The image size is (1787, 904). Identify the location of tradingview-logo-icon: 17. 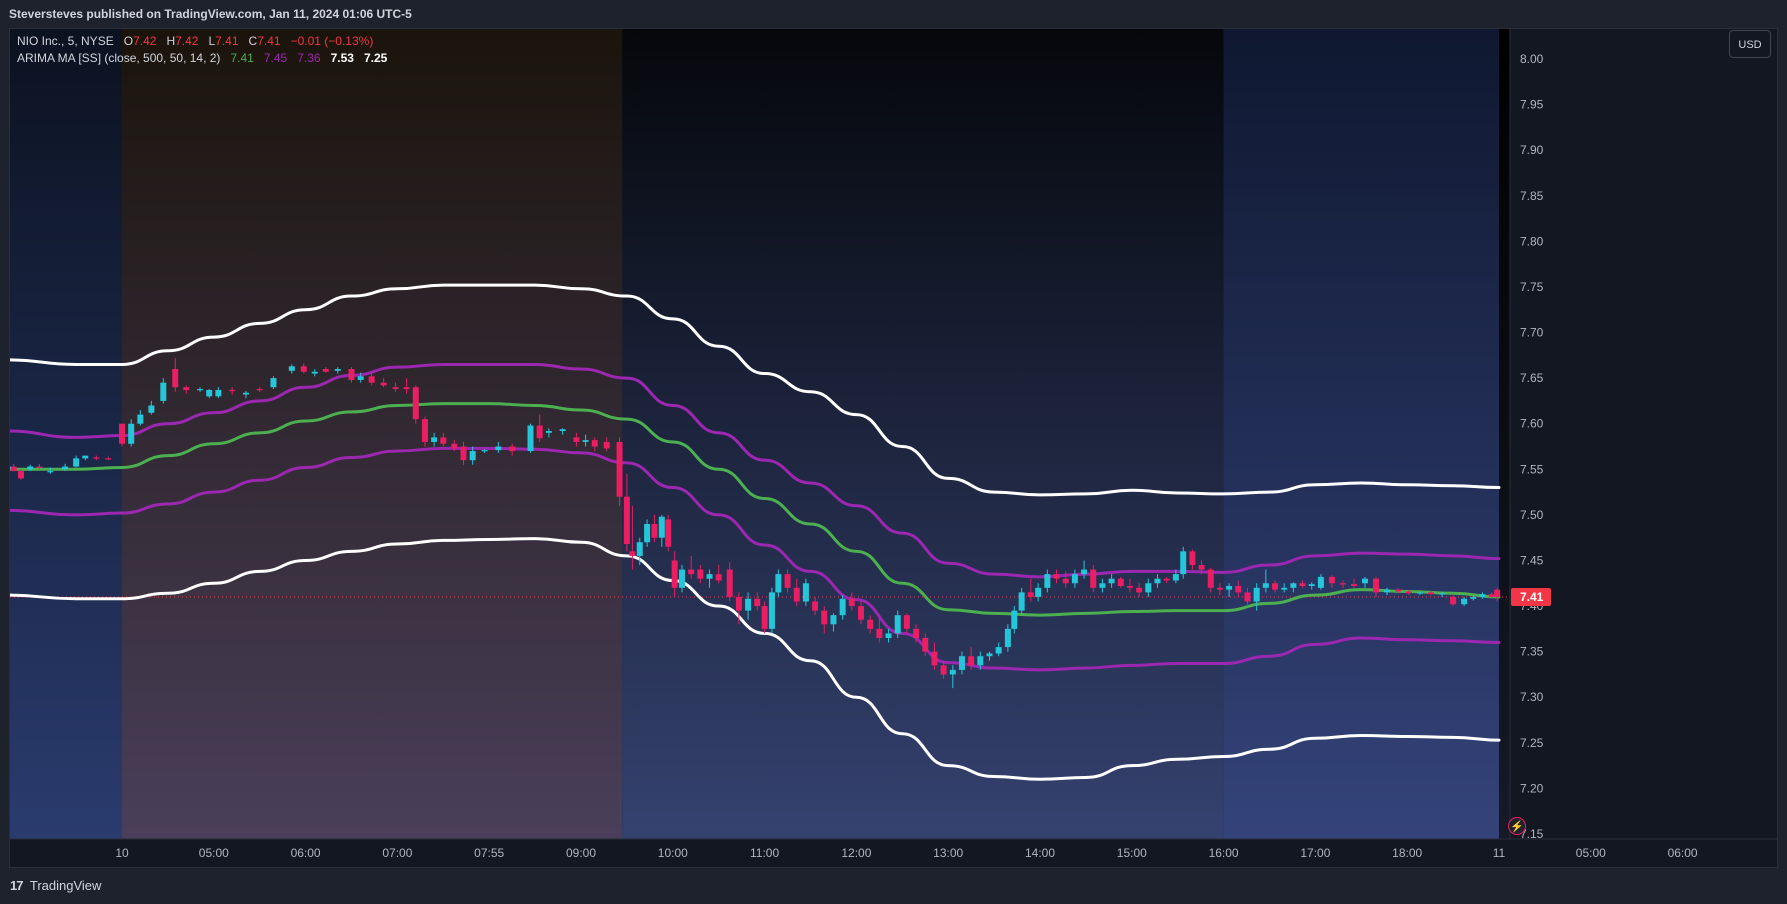
(17, 885).